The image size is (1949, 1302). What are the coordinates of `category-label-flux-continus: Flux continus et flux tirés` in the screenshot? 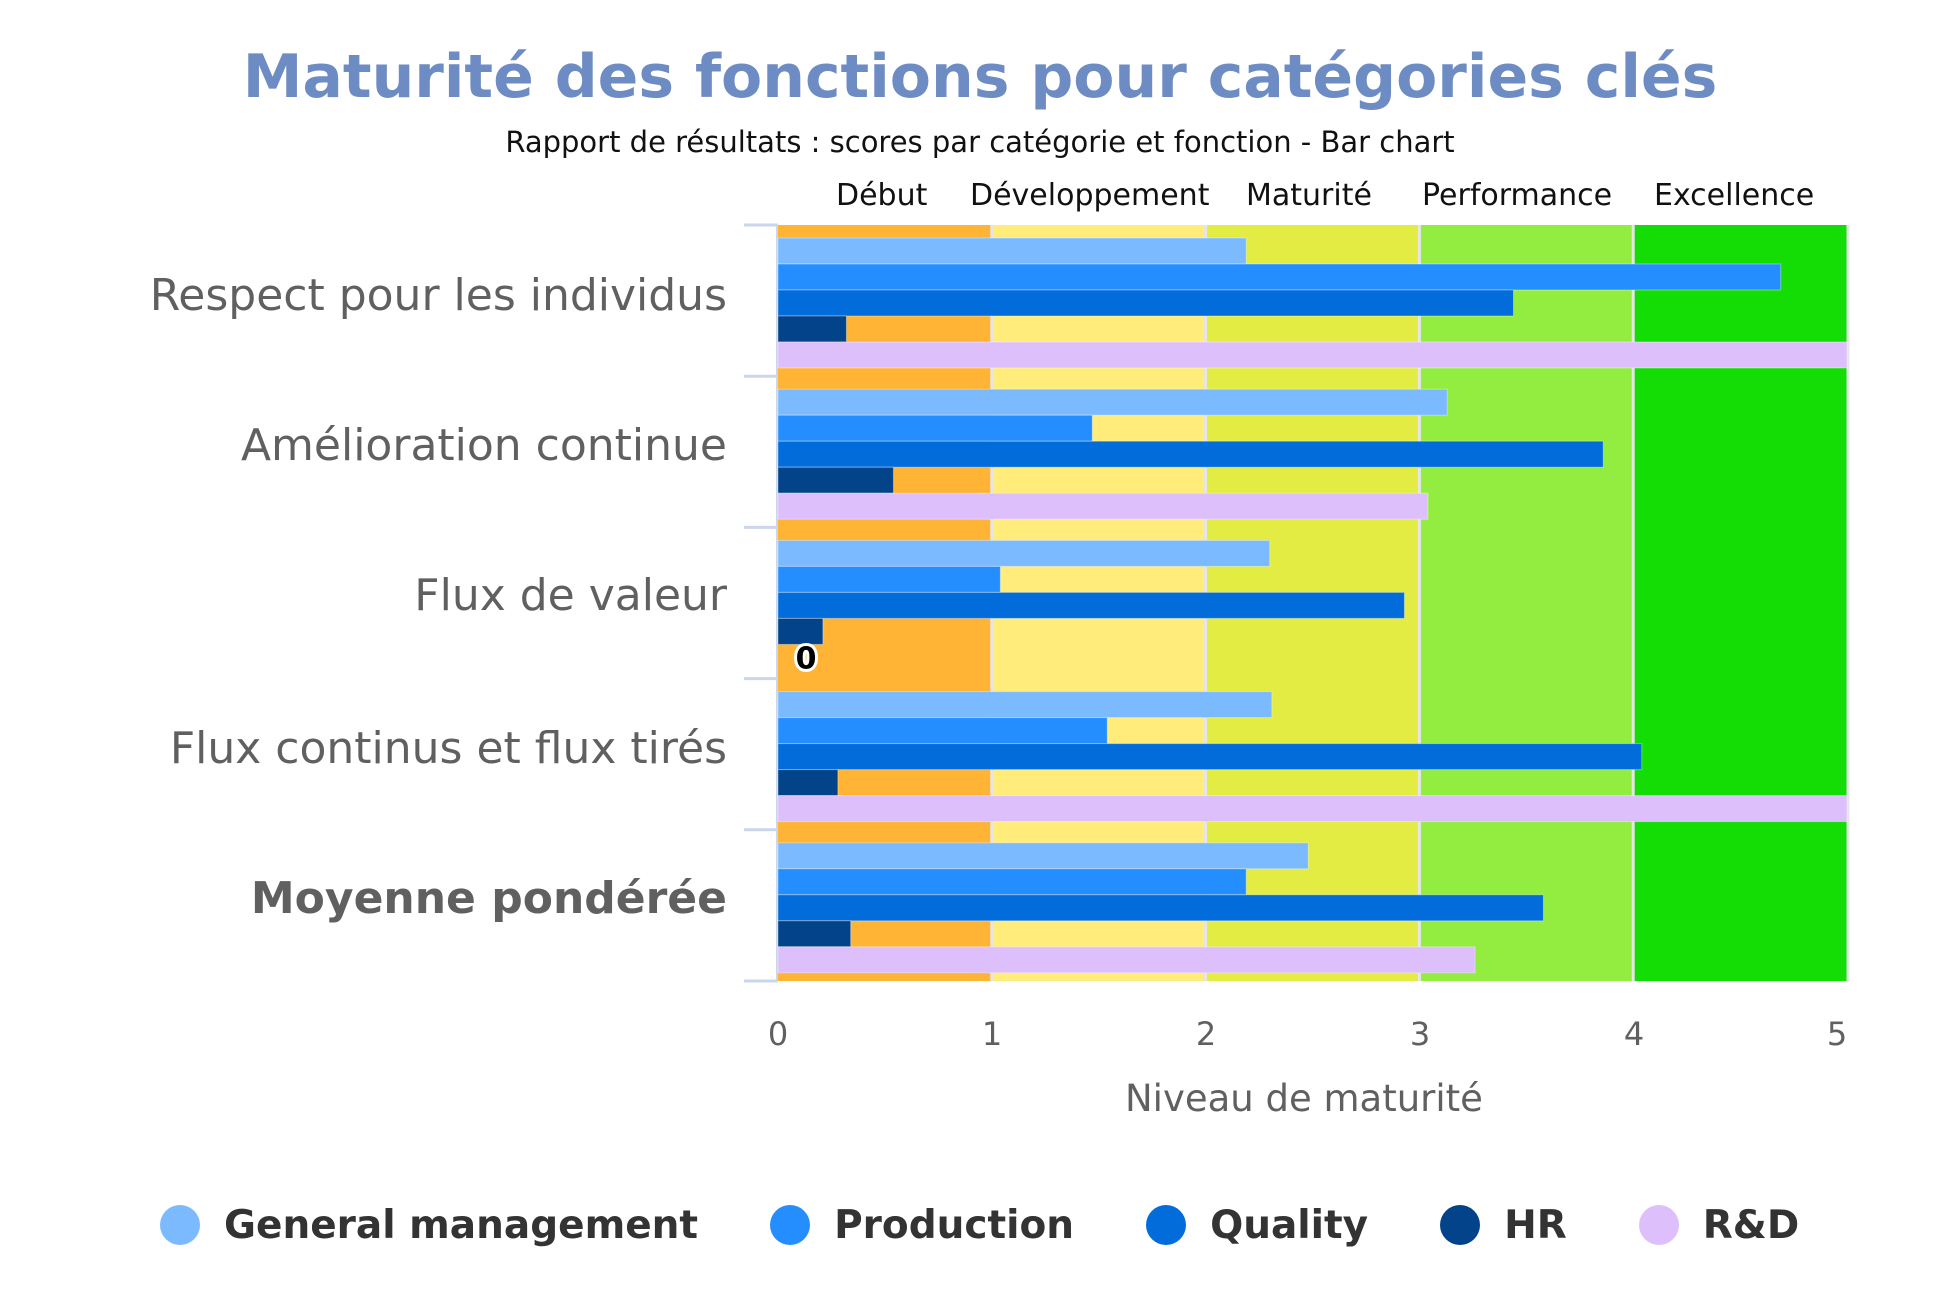 It's located at (448, 748).